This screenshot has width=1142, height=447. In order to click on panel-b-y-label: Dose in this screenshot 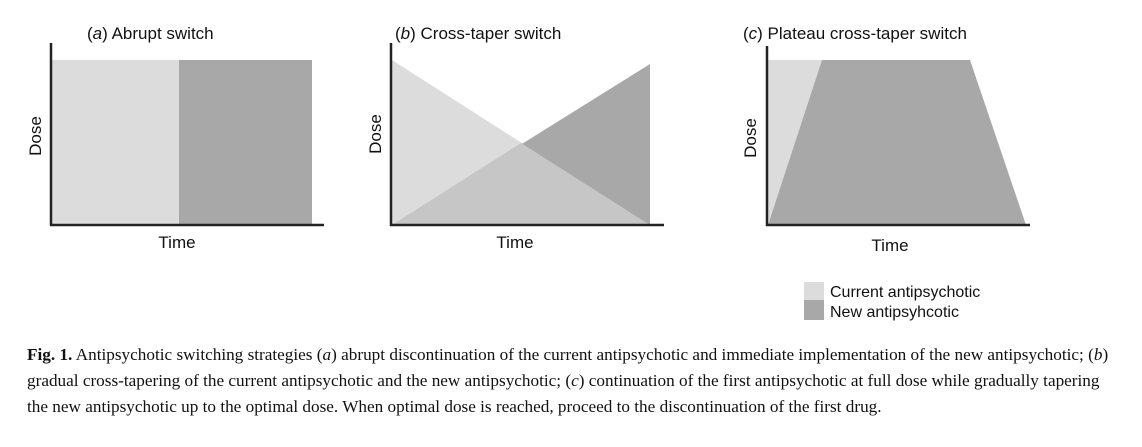, I will do `click(375, 134)`.